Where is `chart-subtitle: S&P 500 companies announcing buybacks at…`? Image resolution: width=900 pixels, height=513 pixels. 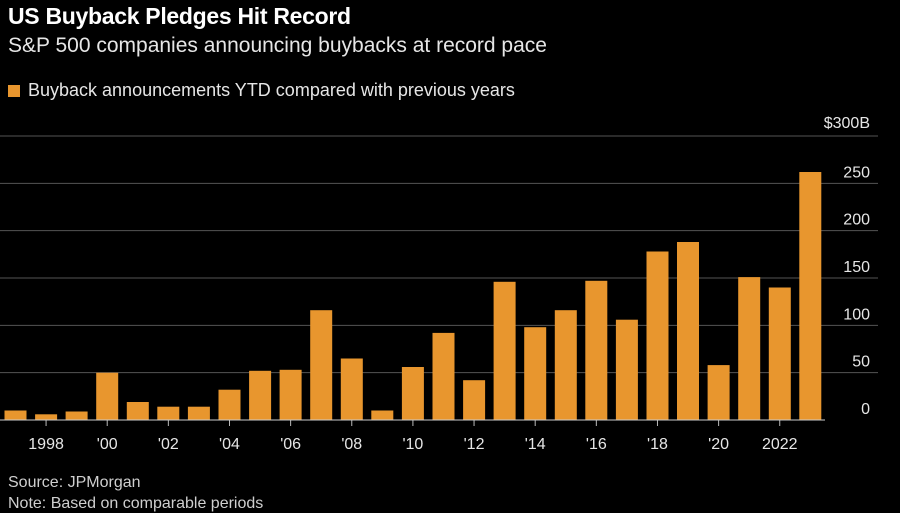
chart-subtitle: S&P 500 companies announcing buybacks at… is located at coordinates (277, 45).